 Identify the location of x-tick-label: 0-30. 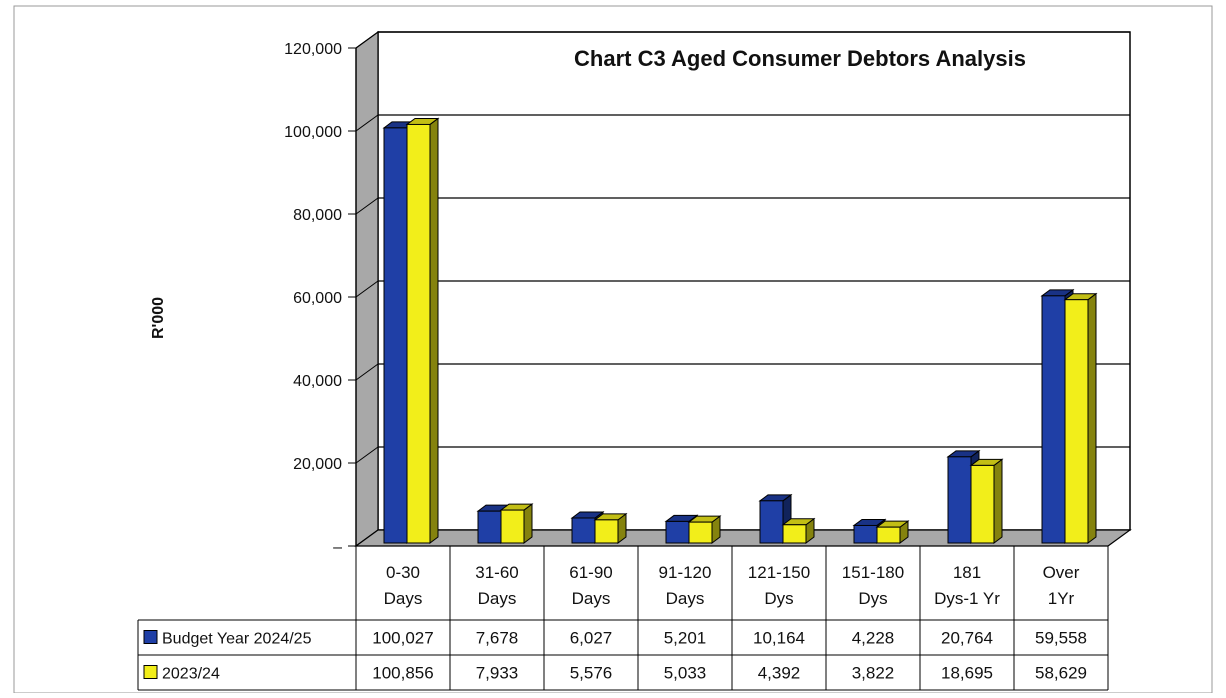
(403, 572).